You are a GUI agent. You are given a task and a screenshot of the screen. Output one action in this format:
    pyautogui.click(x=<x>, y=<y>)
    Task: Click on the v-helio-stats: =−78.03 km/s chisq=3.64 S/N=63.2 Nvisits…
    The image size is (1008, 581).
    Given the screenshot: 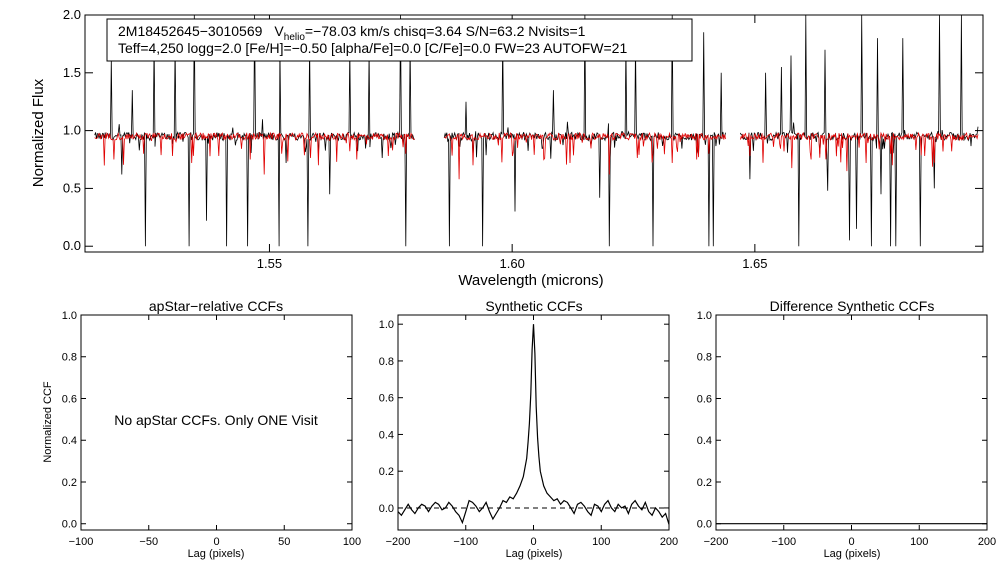 What is the action you would take?
    pyautogui.click(x=445, y=31)
    